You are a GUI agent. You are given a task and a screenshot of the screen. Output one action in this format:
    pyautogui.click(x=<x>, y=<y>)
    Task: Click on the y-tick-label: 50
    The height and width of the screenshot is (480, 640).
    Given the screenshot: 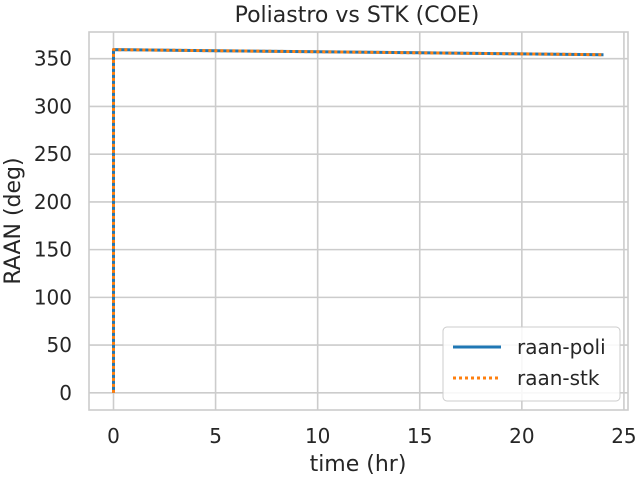 What is the action you would take?
    pyautogui.click(x=59, y=345)
    